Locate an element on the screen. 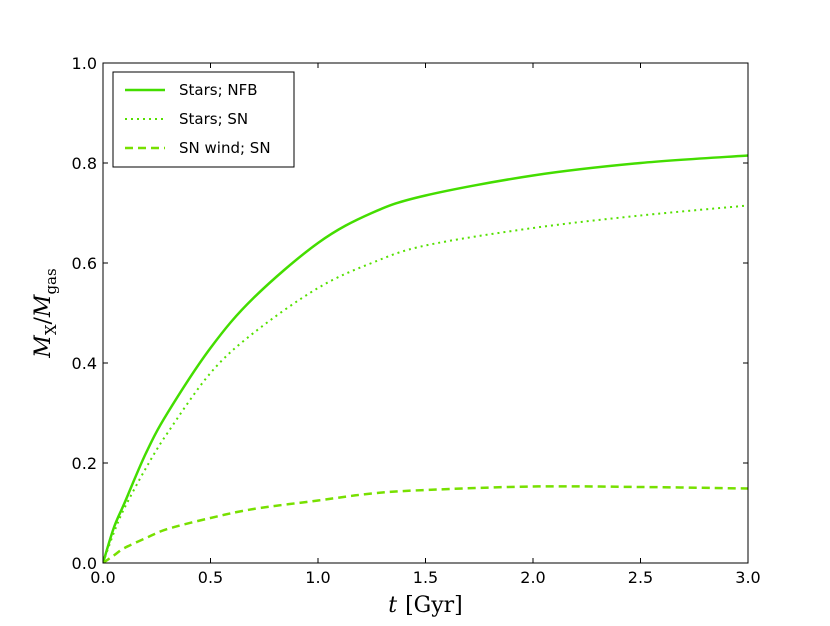 Image resolution: width=830 pixels, height=626 pixels. x-axis-unit: [Gyr] is located at coordinates (434, 605).